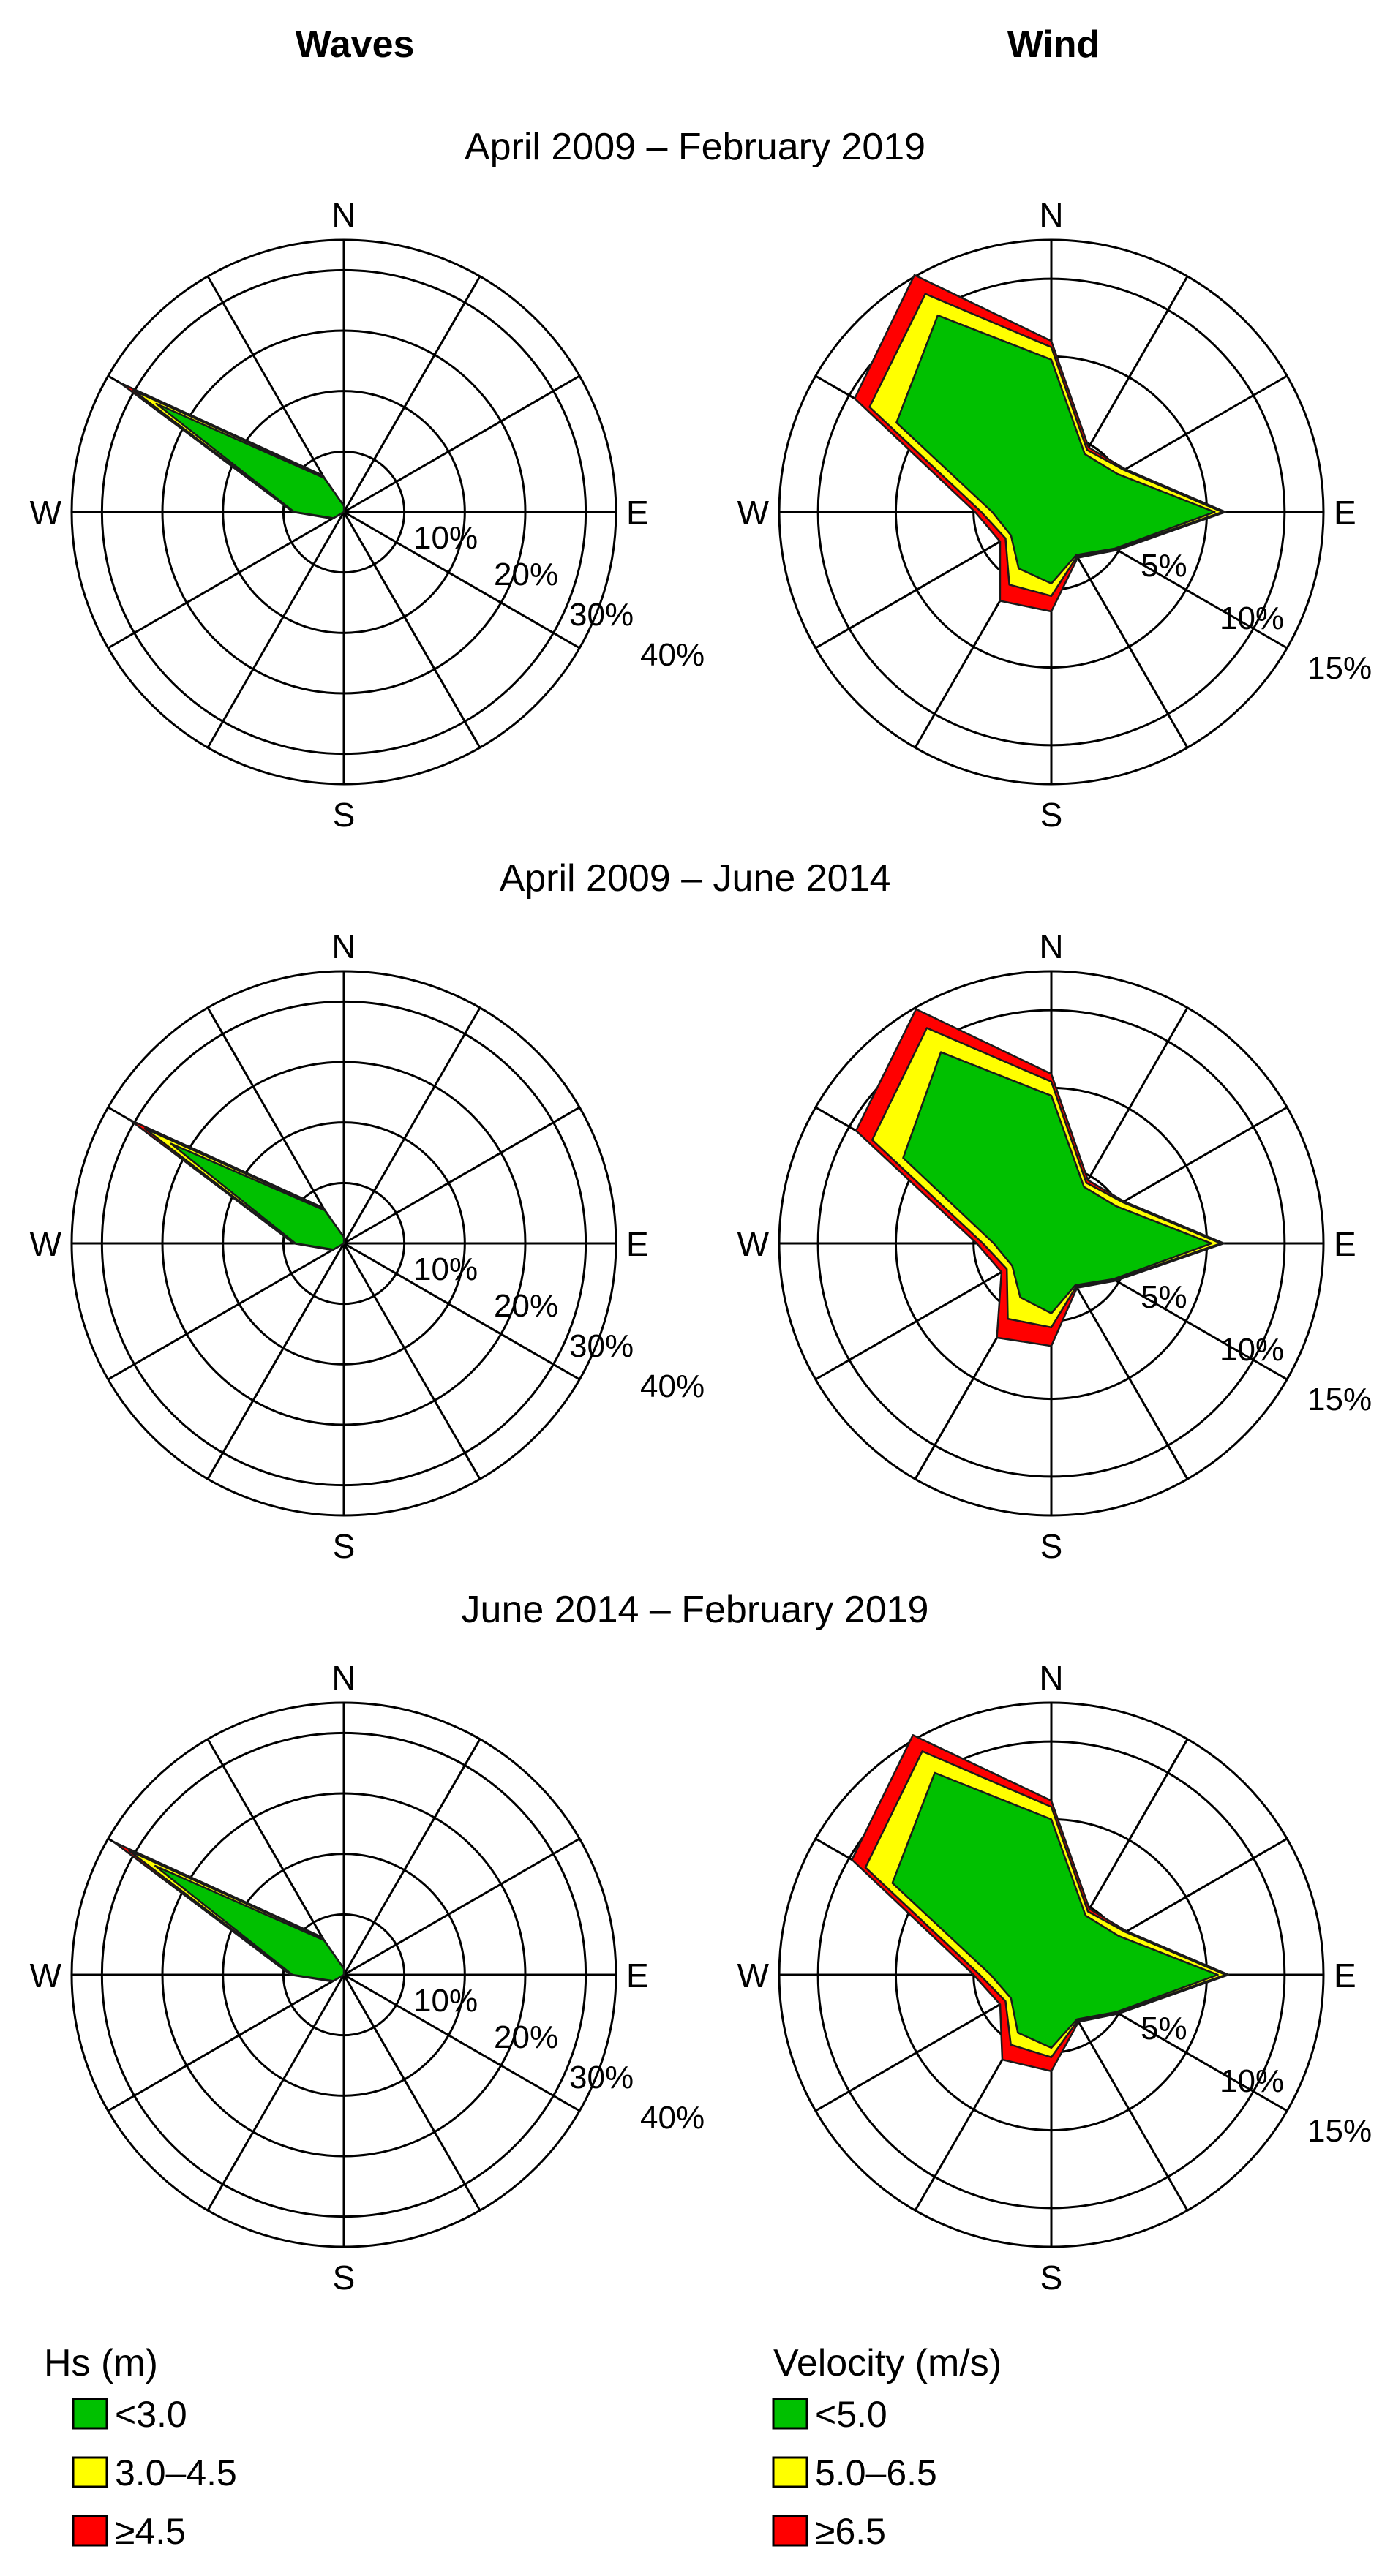 The height and width of the screenshot is (2576, 1382). I want to click on waves-legend-label-2: 3.0–4.5, so click(176, 2472).